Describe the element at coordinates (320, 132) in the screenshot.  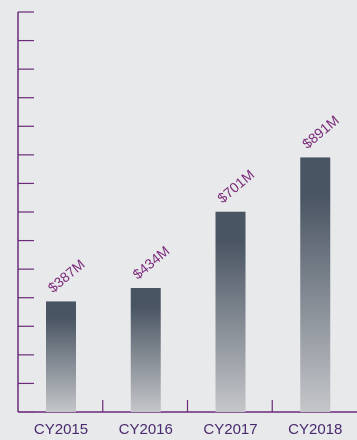
I see `data-label: $891M` at that location.